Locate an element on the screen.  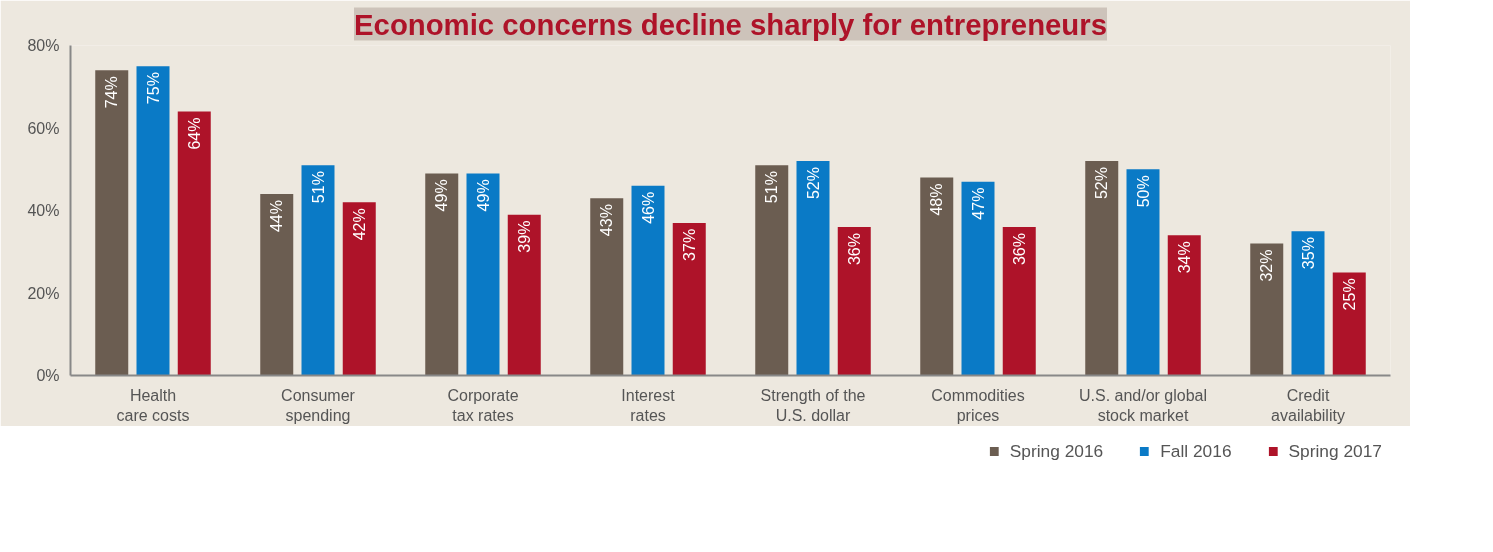
data-label: 39% is located at coordinates (524, 236).